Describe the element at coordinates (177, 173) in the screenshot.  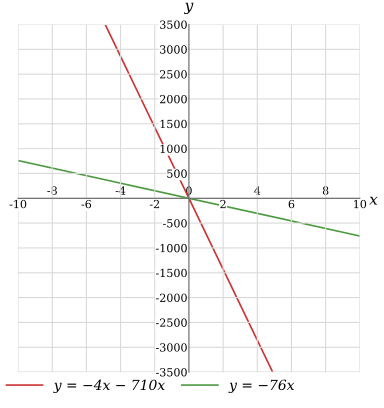
I see `y-tick-label: 500` at that location.